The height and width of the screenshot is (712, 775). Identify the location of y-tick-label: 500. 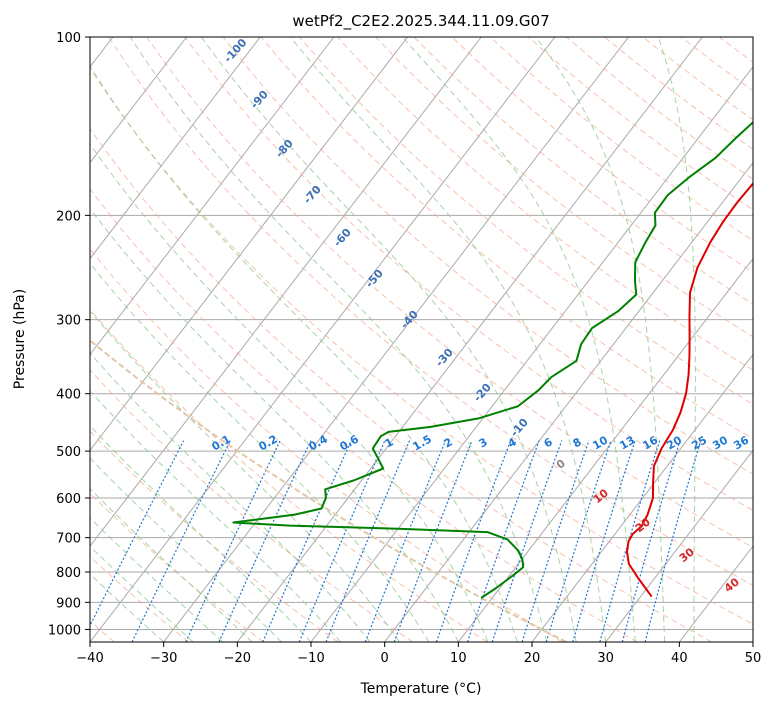
(68, 452).